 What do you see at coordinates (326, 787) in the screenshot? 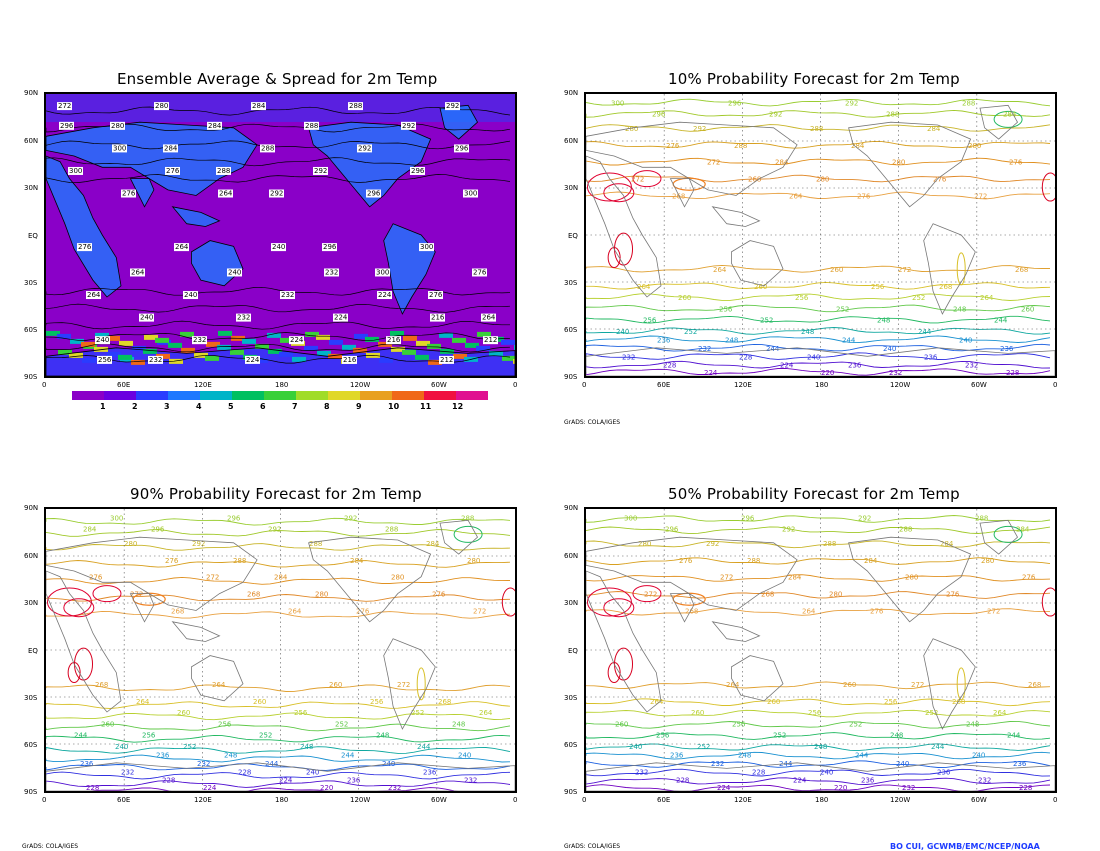
I see `contour-value: 220` at bounding box center [326, 787].